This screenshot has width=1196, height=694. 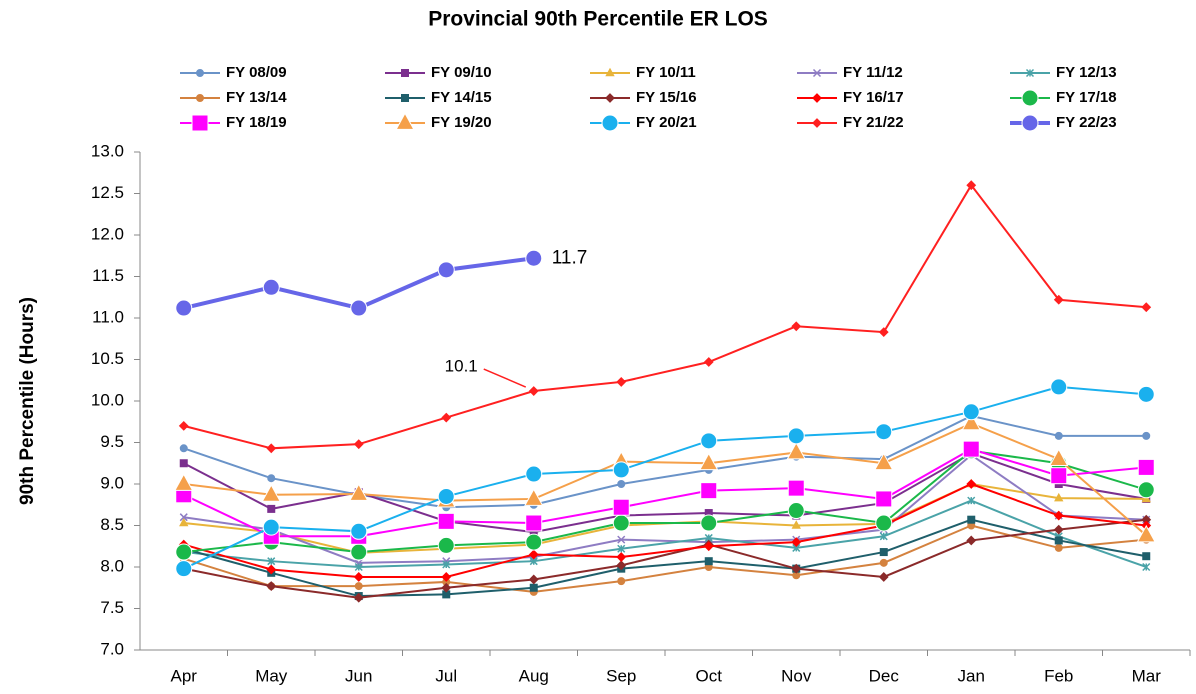 I want to click on legend-label: FY 14/15, so click(x=461, y=97).